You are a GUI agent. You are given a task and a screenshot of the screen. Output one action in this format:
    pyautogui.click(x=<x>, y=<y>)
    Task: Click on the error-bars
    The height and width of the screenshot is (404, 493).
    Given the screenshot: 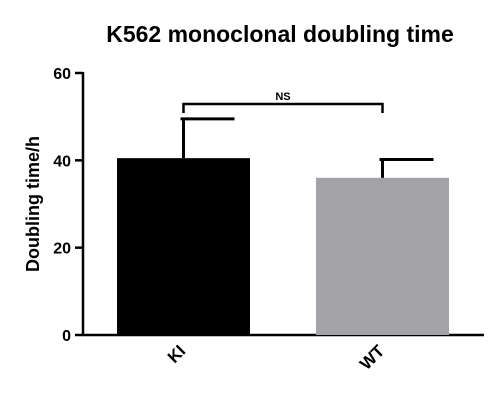 What is the action you would take?
    pyautogui.click(x=307, y=147)
    